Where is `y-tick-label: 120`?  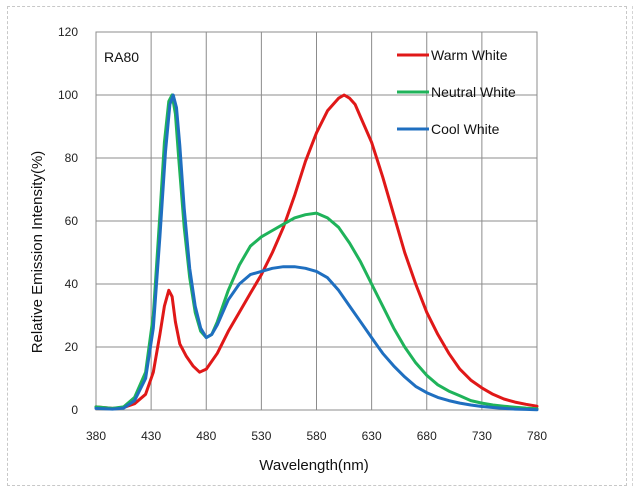 y-tick-label: 120 is located at coordinates (68, 32).